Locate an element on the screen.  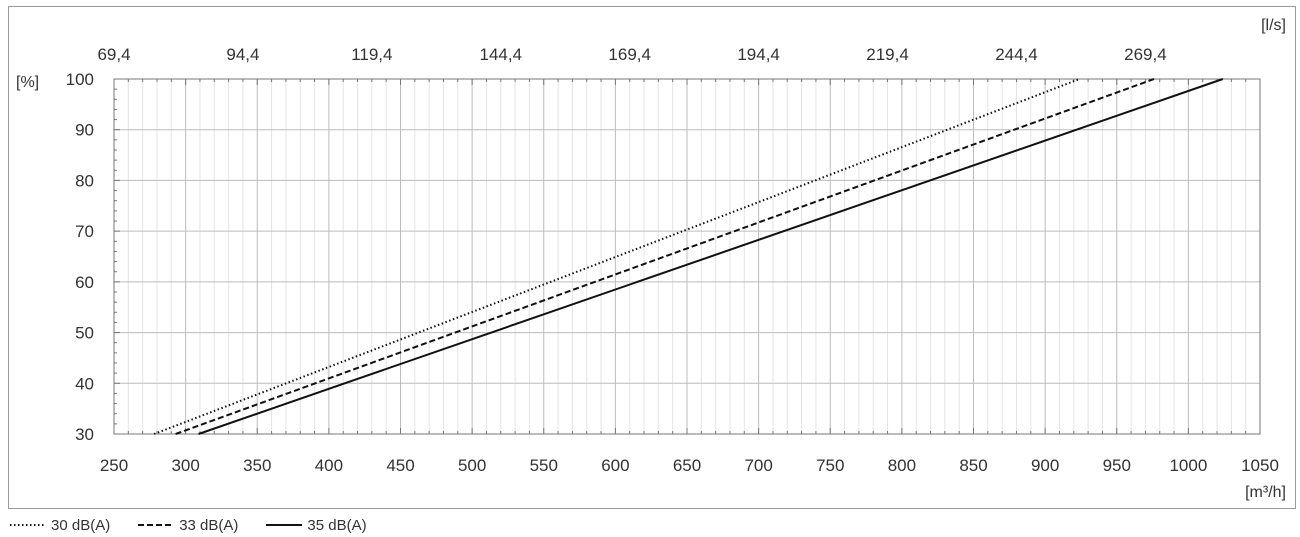
y-axis-unit-label: [%] is located at coordinates (27, 82).